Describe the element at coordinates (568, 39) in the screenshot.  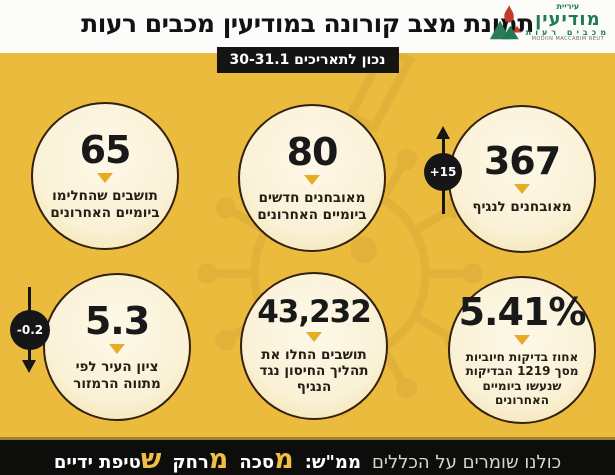
I see `logo-line-english: MODIIN MACCABIM REUT` at that location.